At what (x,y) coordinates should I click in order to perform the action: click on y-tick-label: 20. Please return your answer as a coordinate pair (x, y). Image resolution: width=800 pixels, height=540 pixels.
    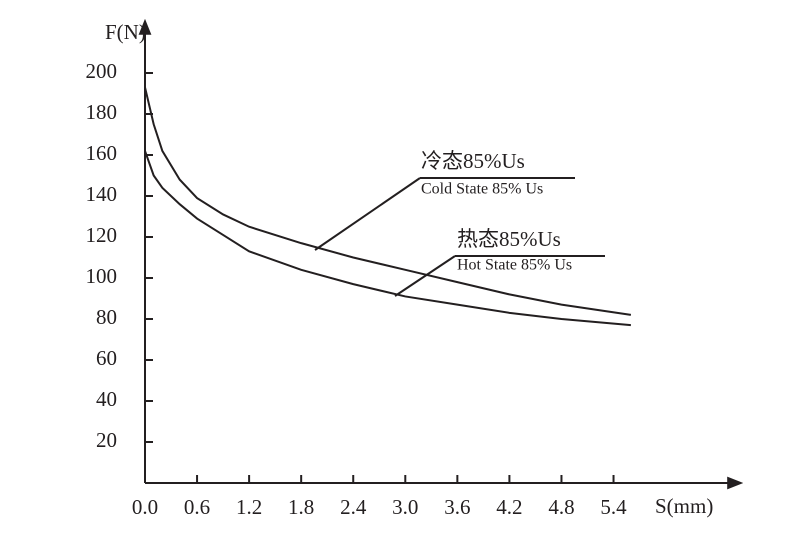
    Looking at the image, I should click on (106, 440).